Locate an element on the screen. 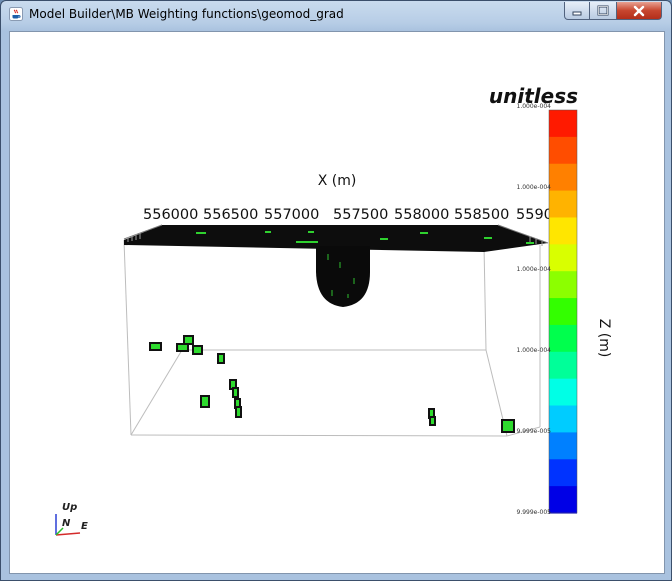 The height and width of the screenshot is (581, 672). colorbar is located at coordinates (563, 312).